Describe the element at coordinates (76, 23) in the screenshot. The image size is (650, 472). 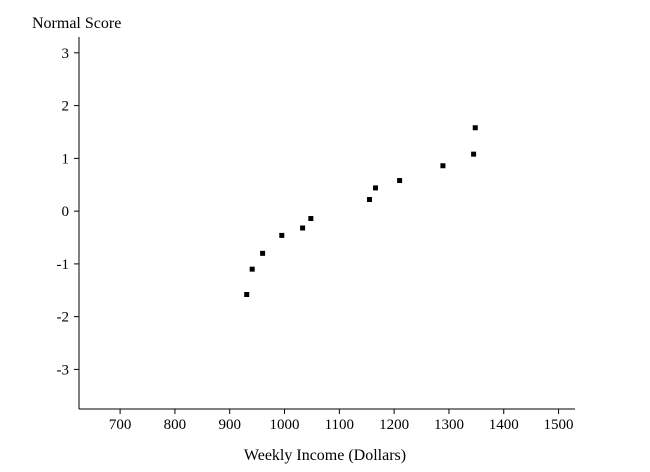
I see `y-axis-title: Normal Score` at that location.